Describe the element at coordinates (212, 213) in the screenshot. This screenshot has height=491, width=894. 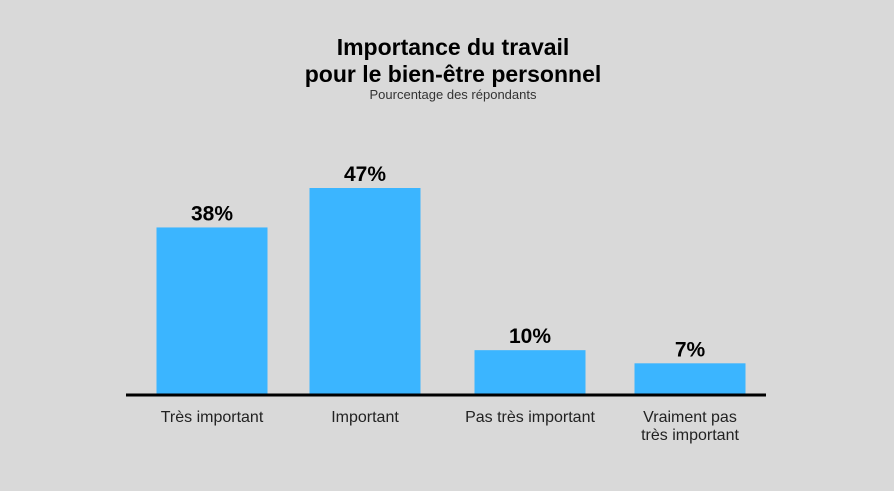
I see `value-label-1: 38%` at that location.